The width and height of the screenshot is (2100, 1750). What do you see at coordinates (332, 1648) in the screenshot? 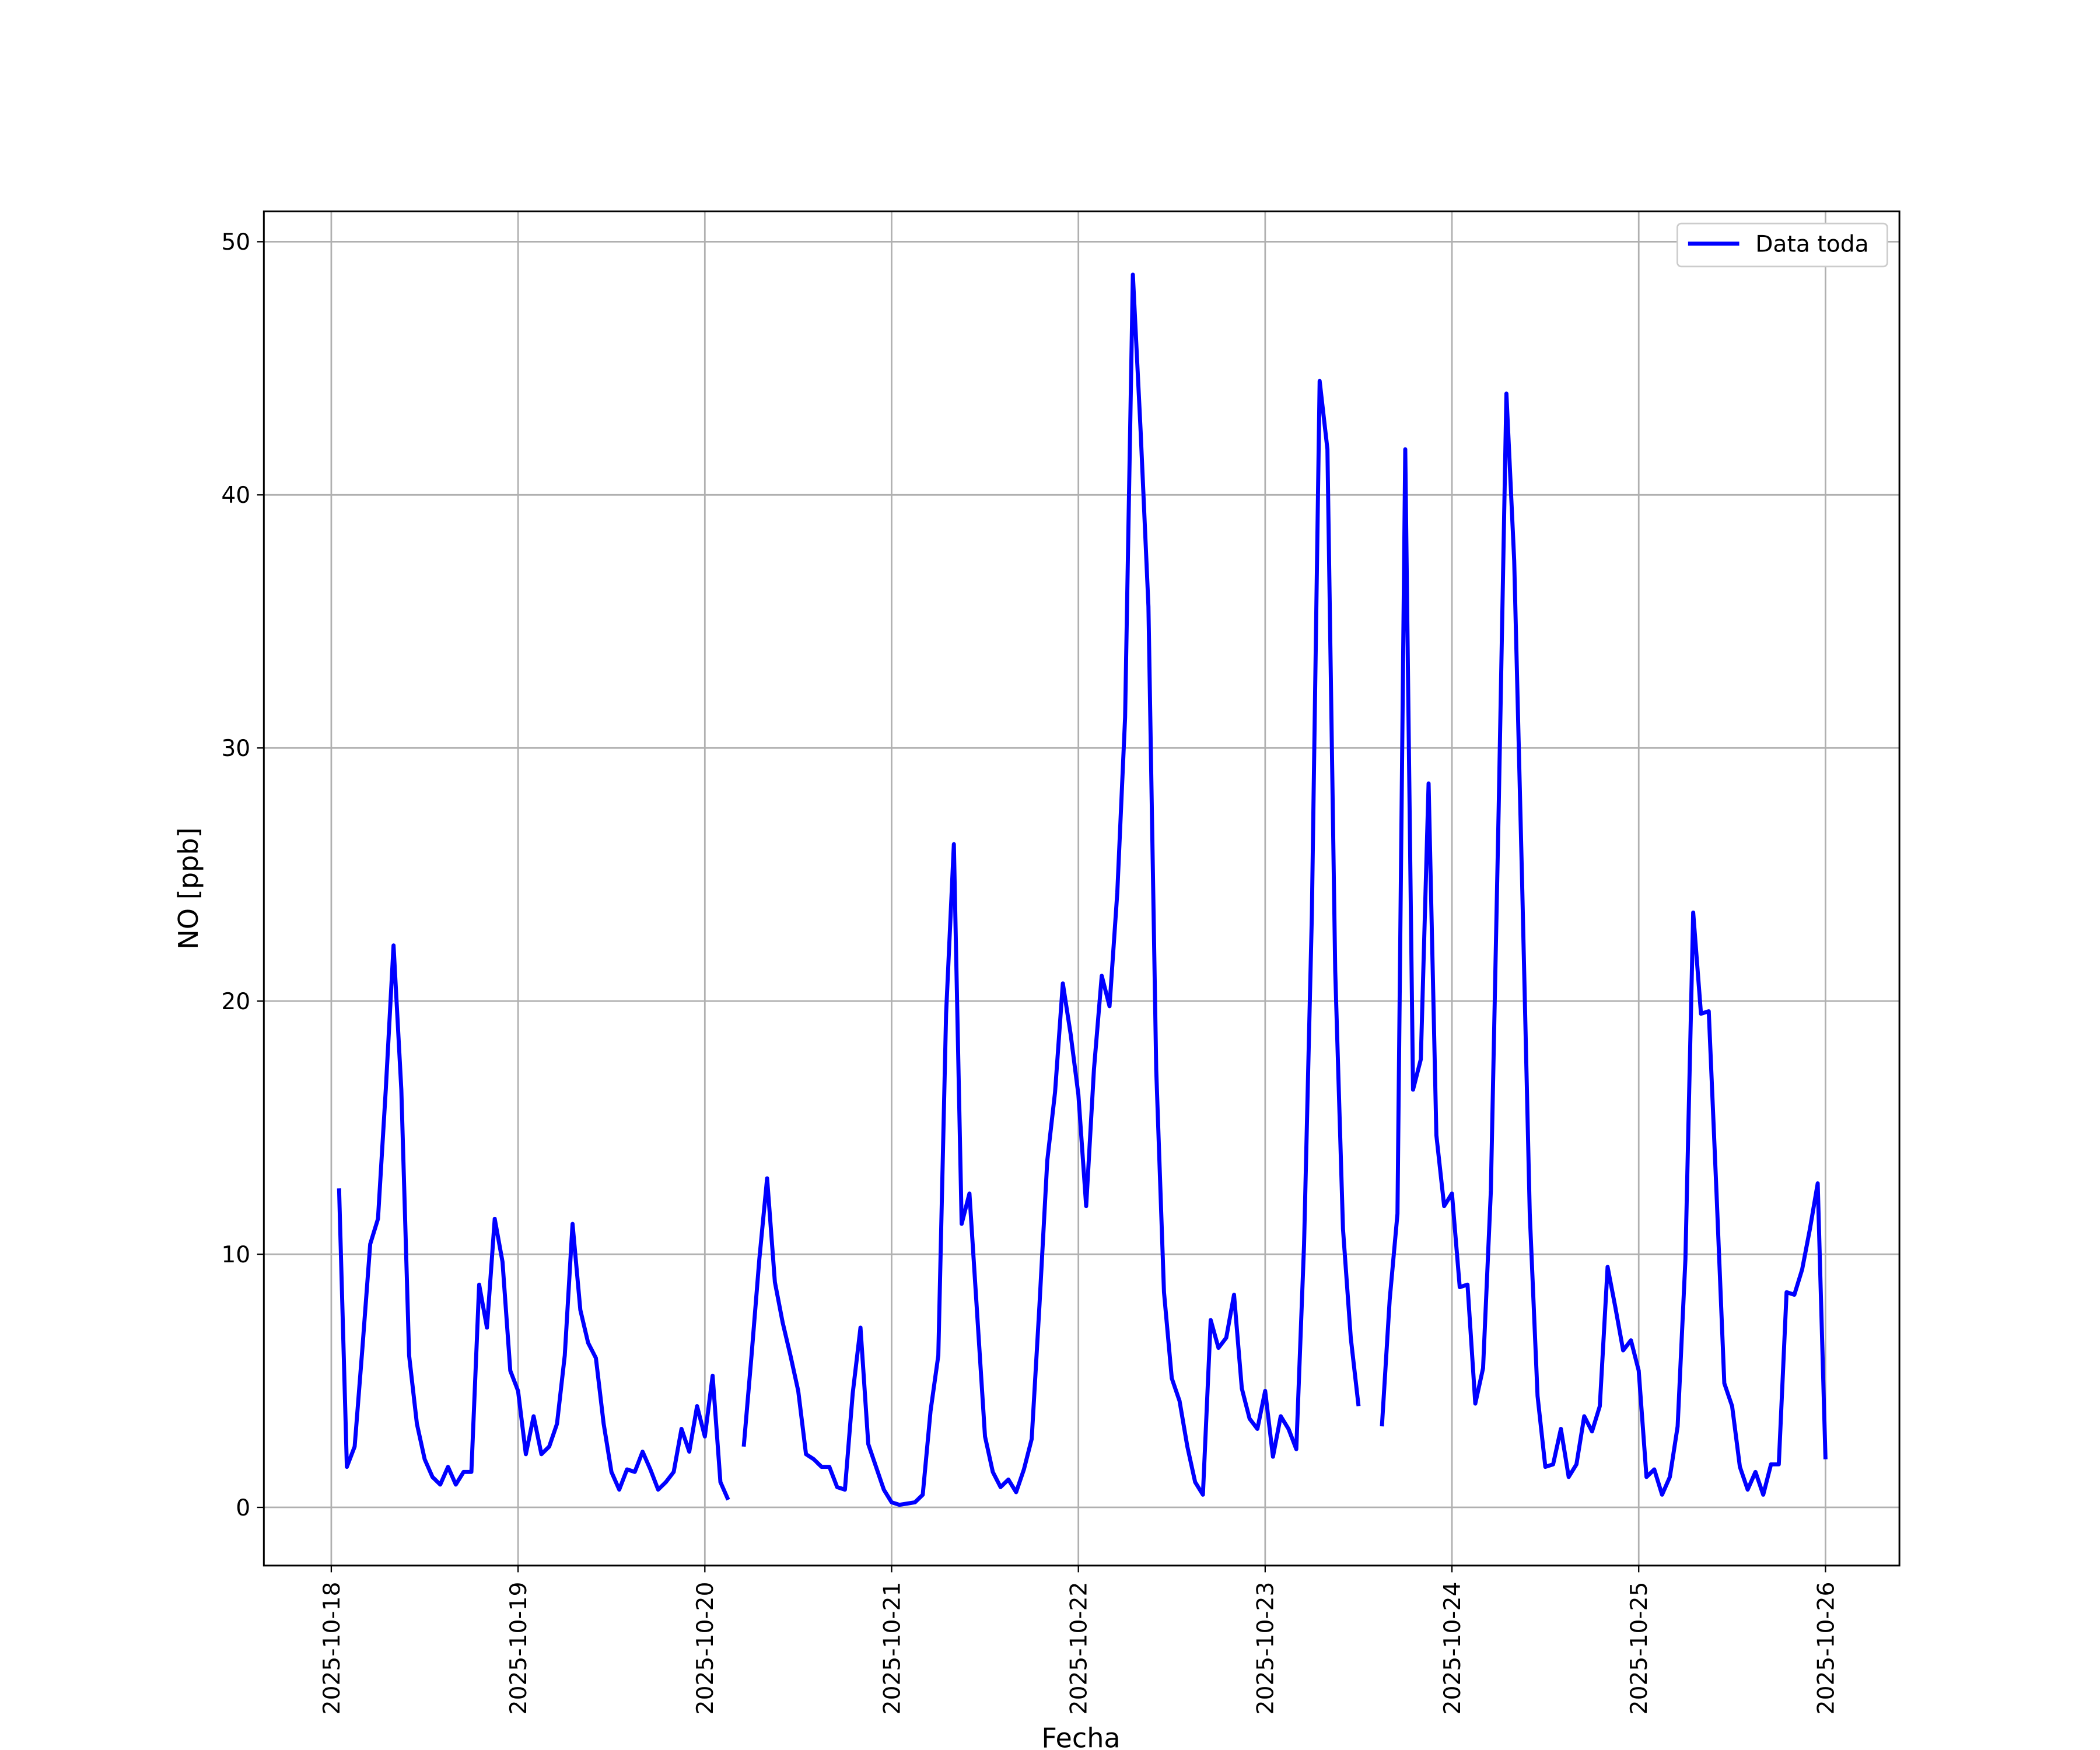
I see `x-tick-label: 2025-10-18` at bounding box center [332, 1648].